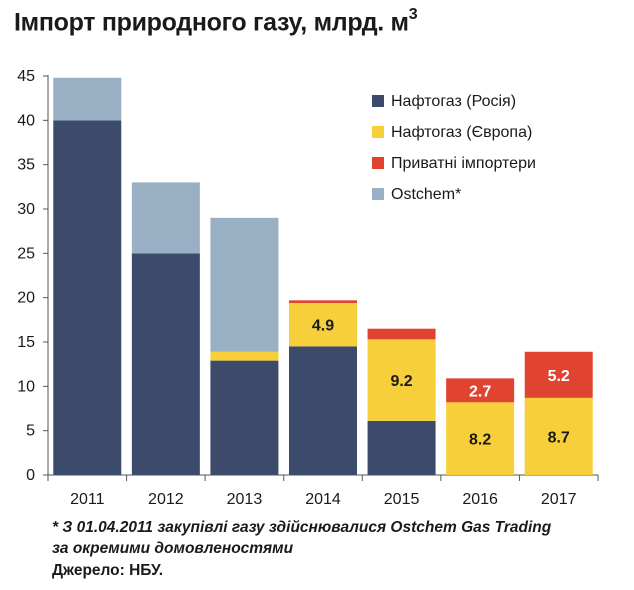 Image resolution: width=634 pixels, height=590 pixels. What do you see at coordinates (26, 298) in the screenshot?
I see `y-tick-label: 20` at bounding box center [26, 298].